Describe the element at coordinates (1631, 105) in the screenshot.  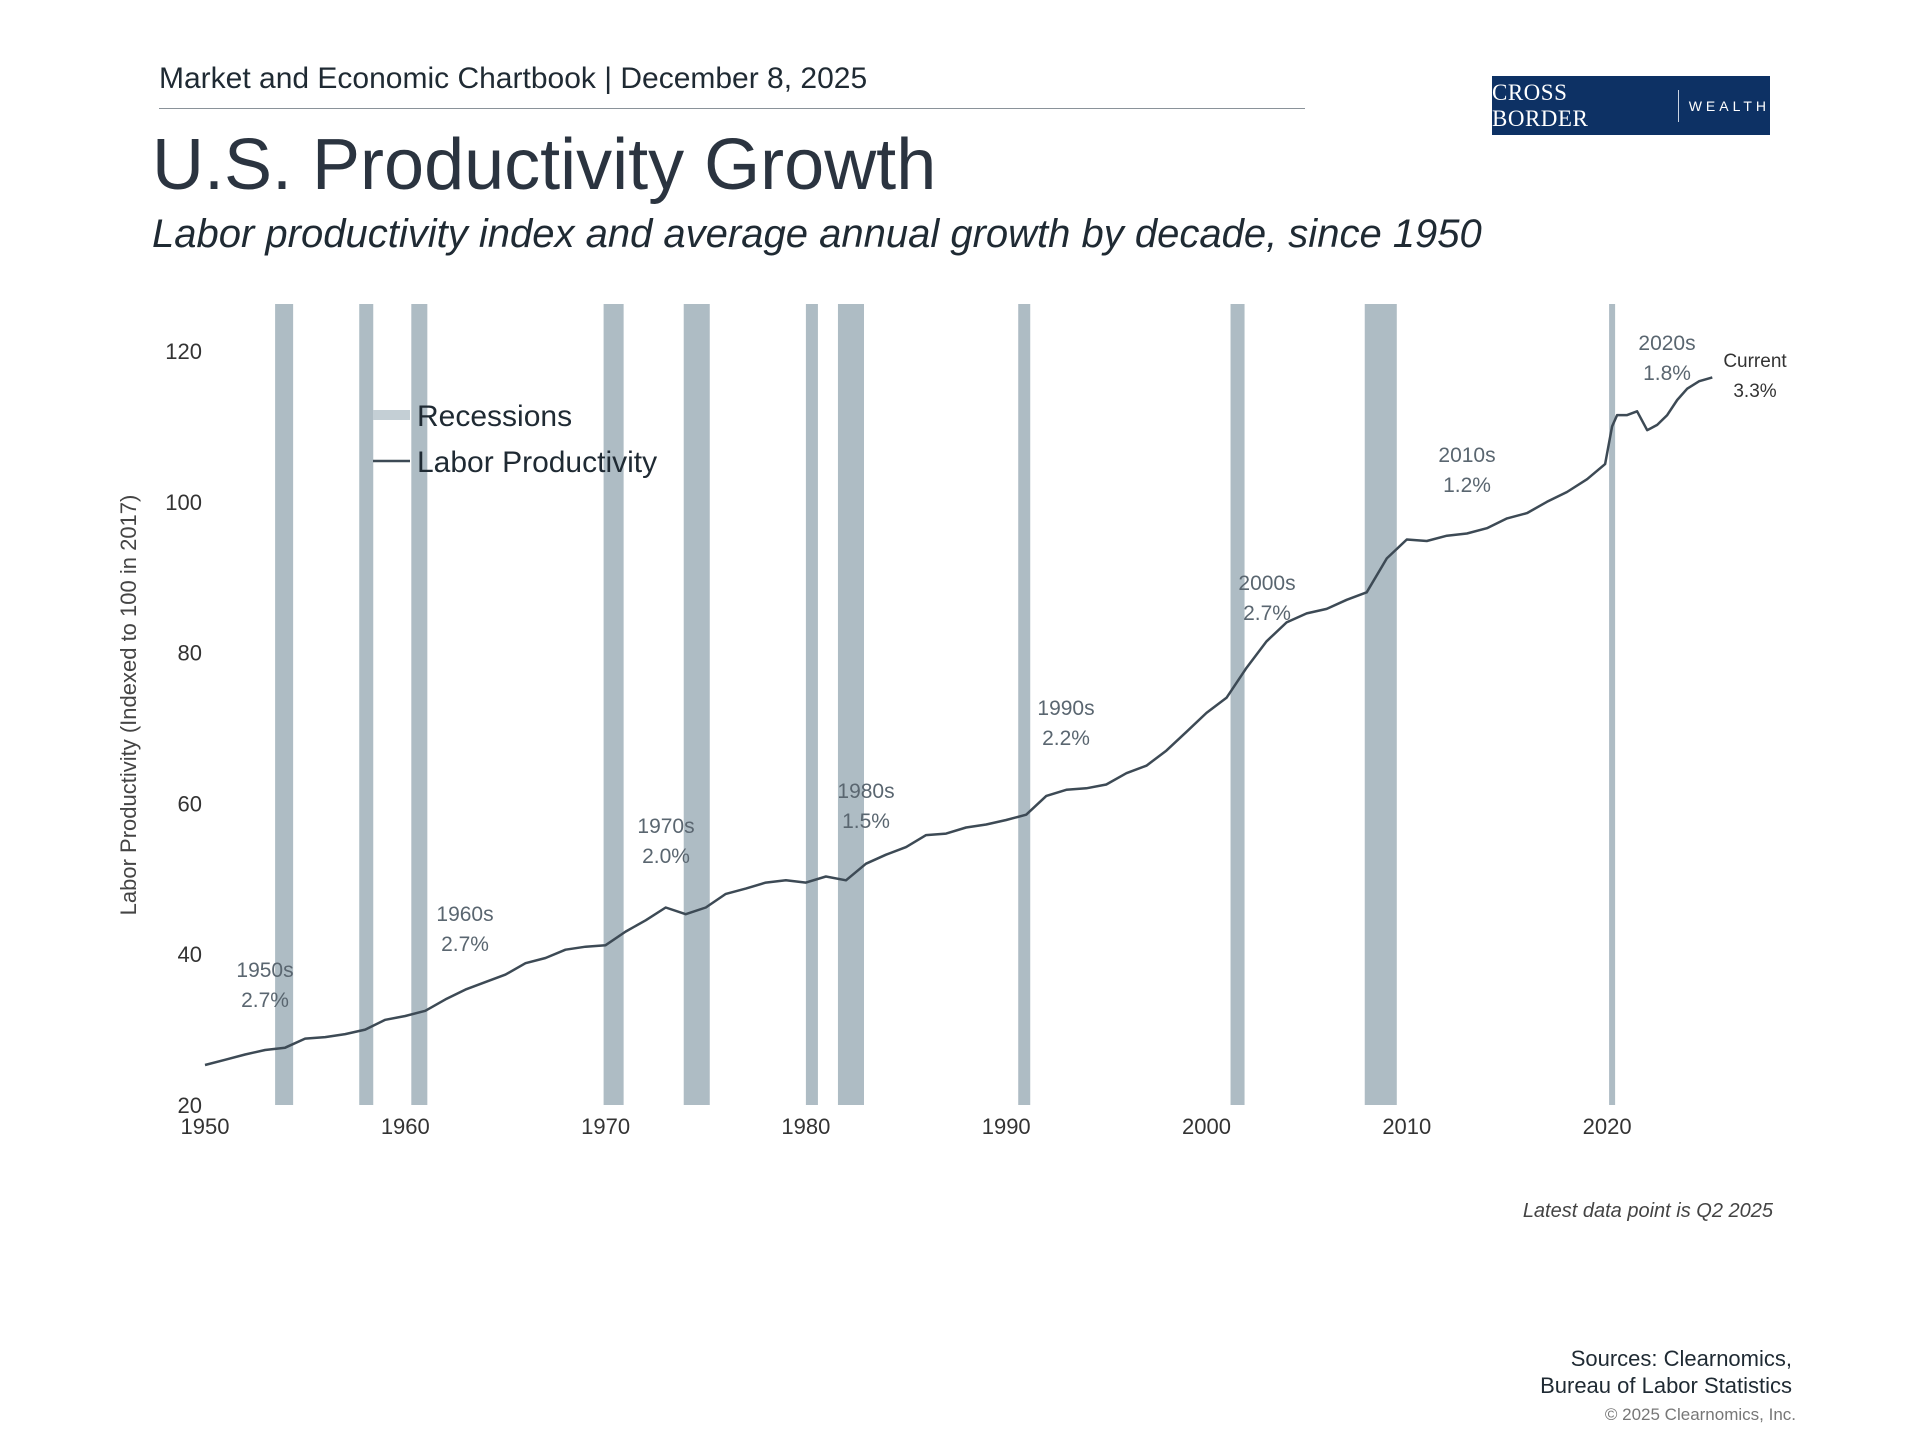
I see `logo: CROSS BORDER WEALTH` at that location.